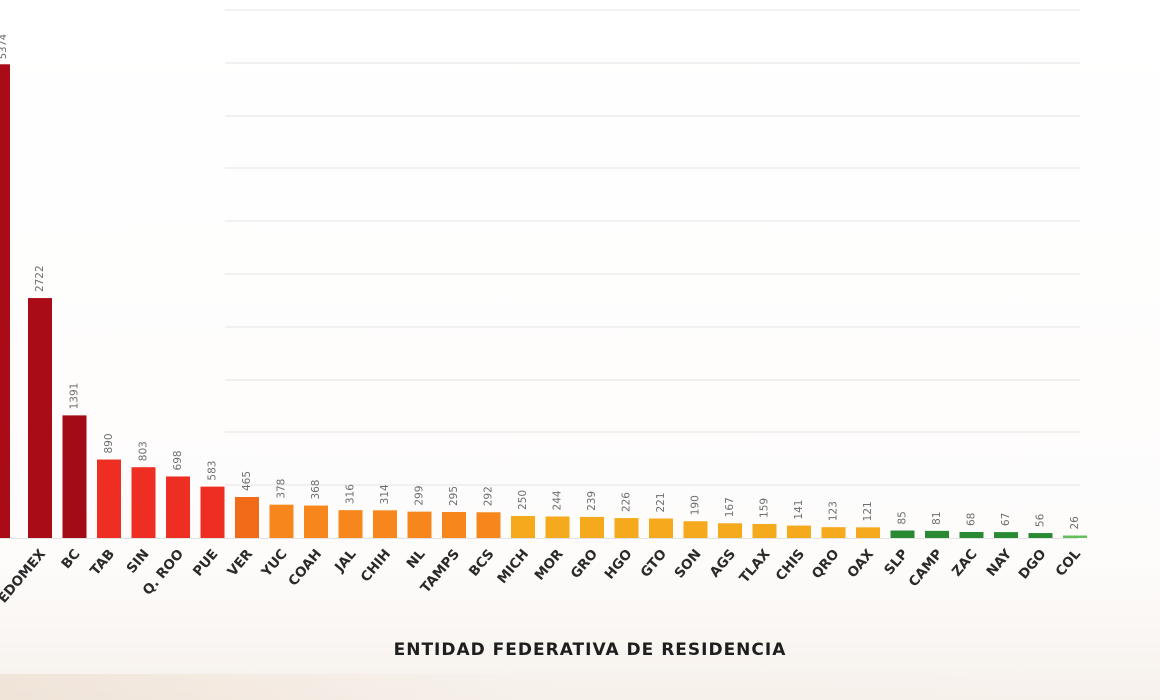 The width and height of the screenshot is (1160, 700). I want to click on footer-band, so click(580, 687).